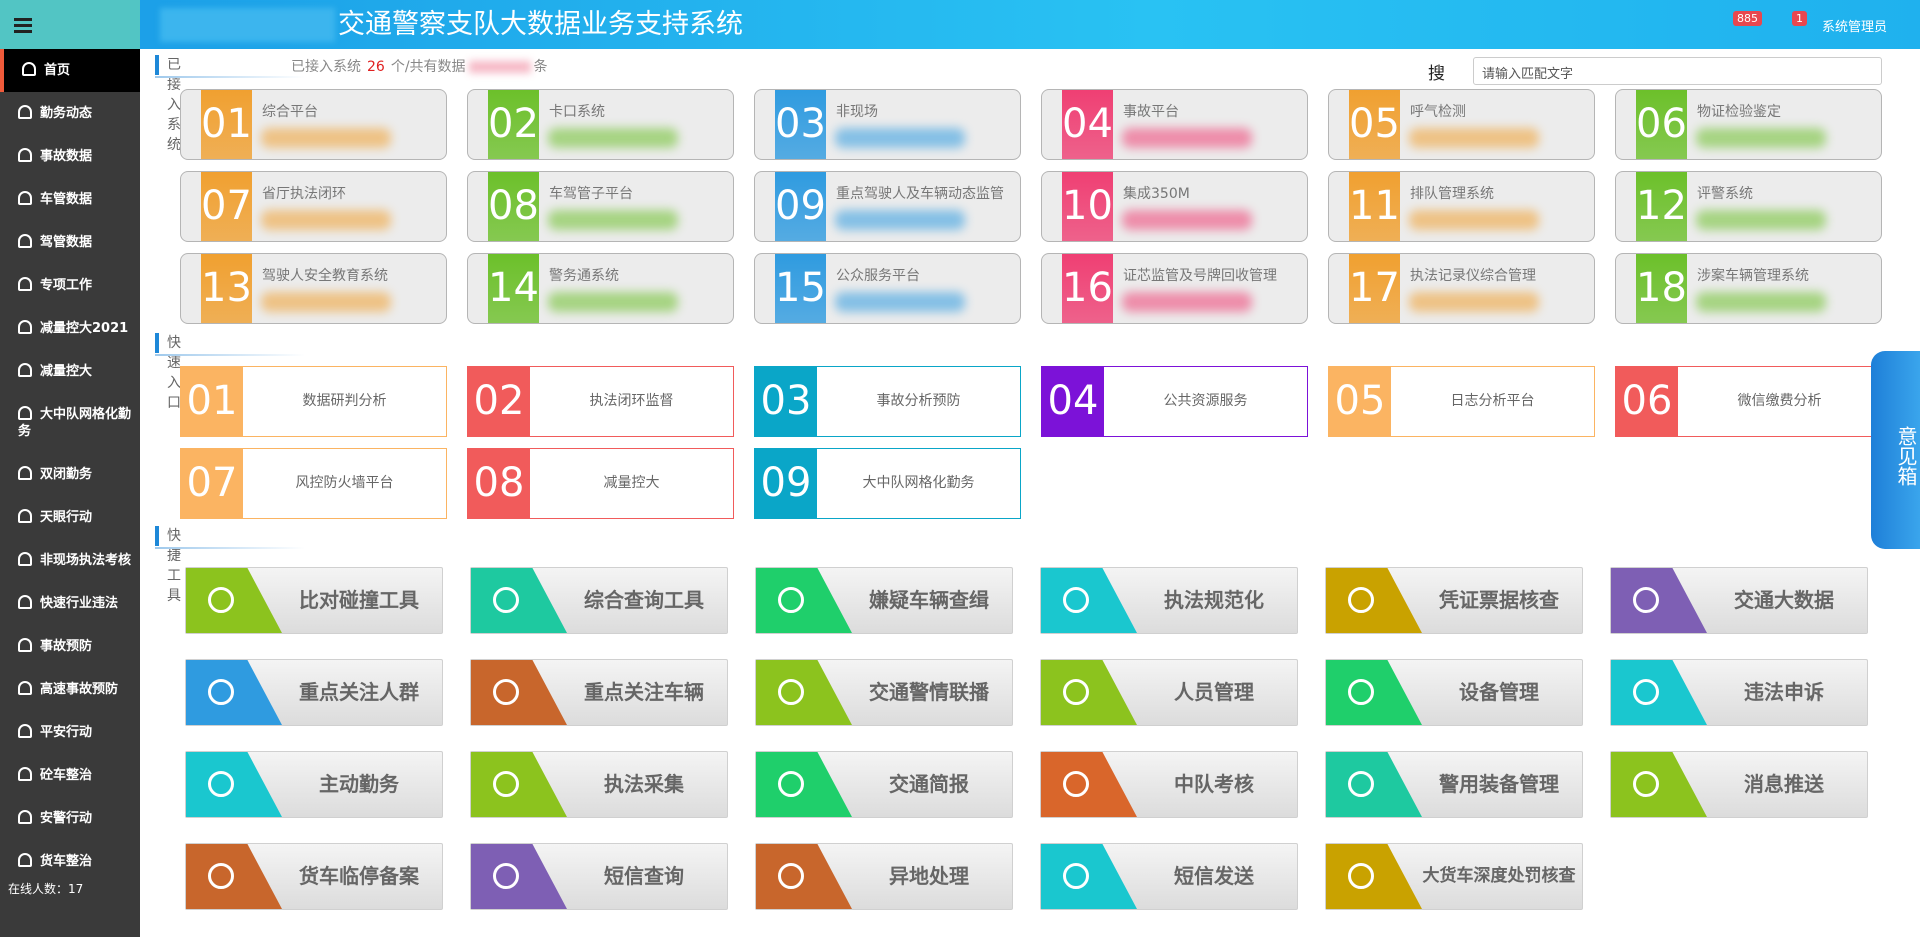 The height and width of the screenshot is (937, 1920). What do you see at coordinates (1461, 288) in the screenshot?
I see `system-card: 17 执法记录仪综合管理` at bounding box center [1461, 288].